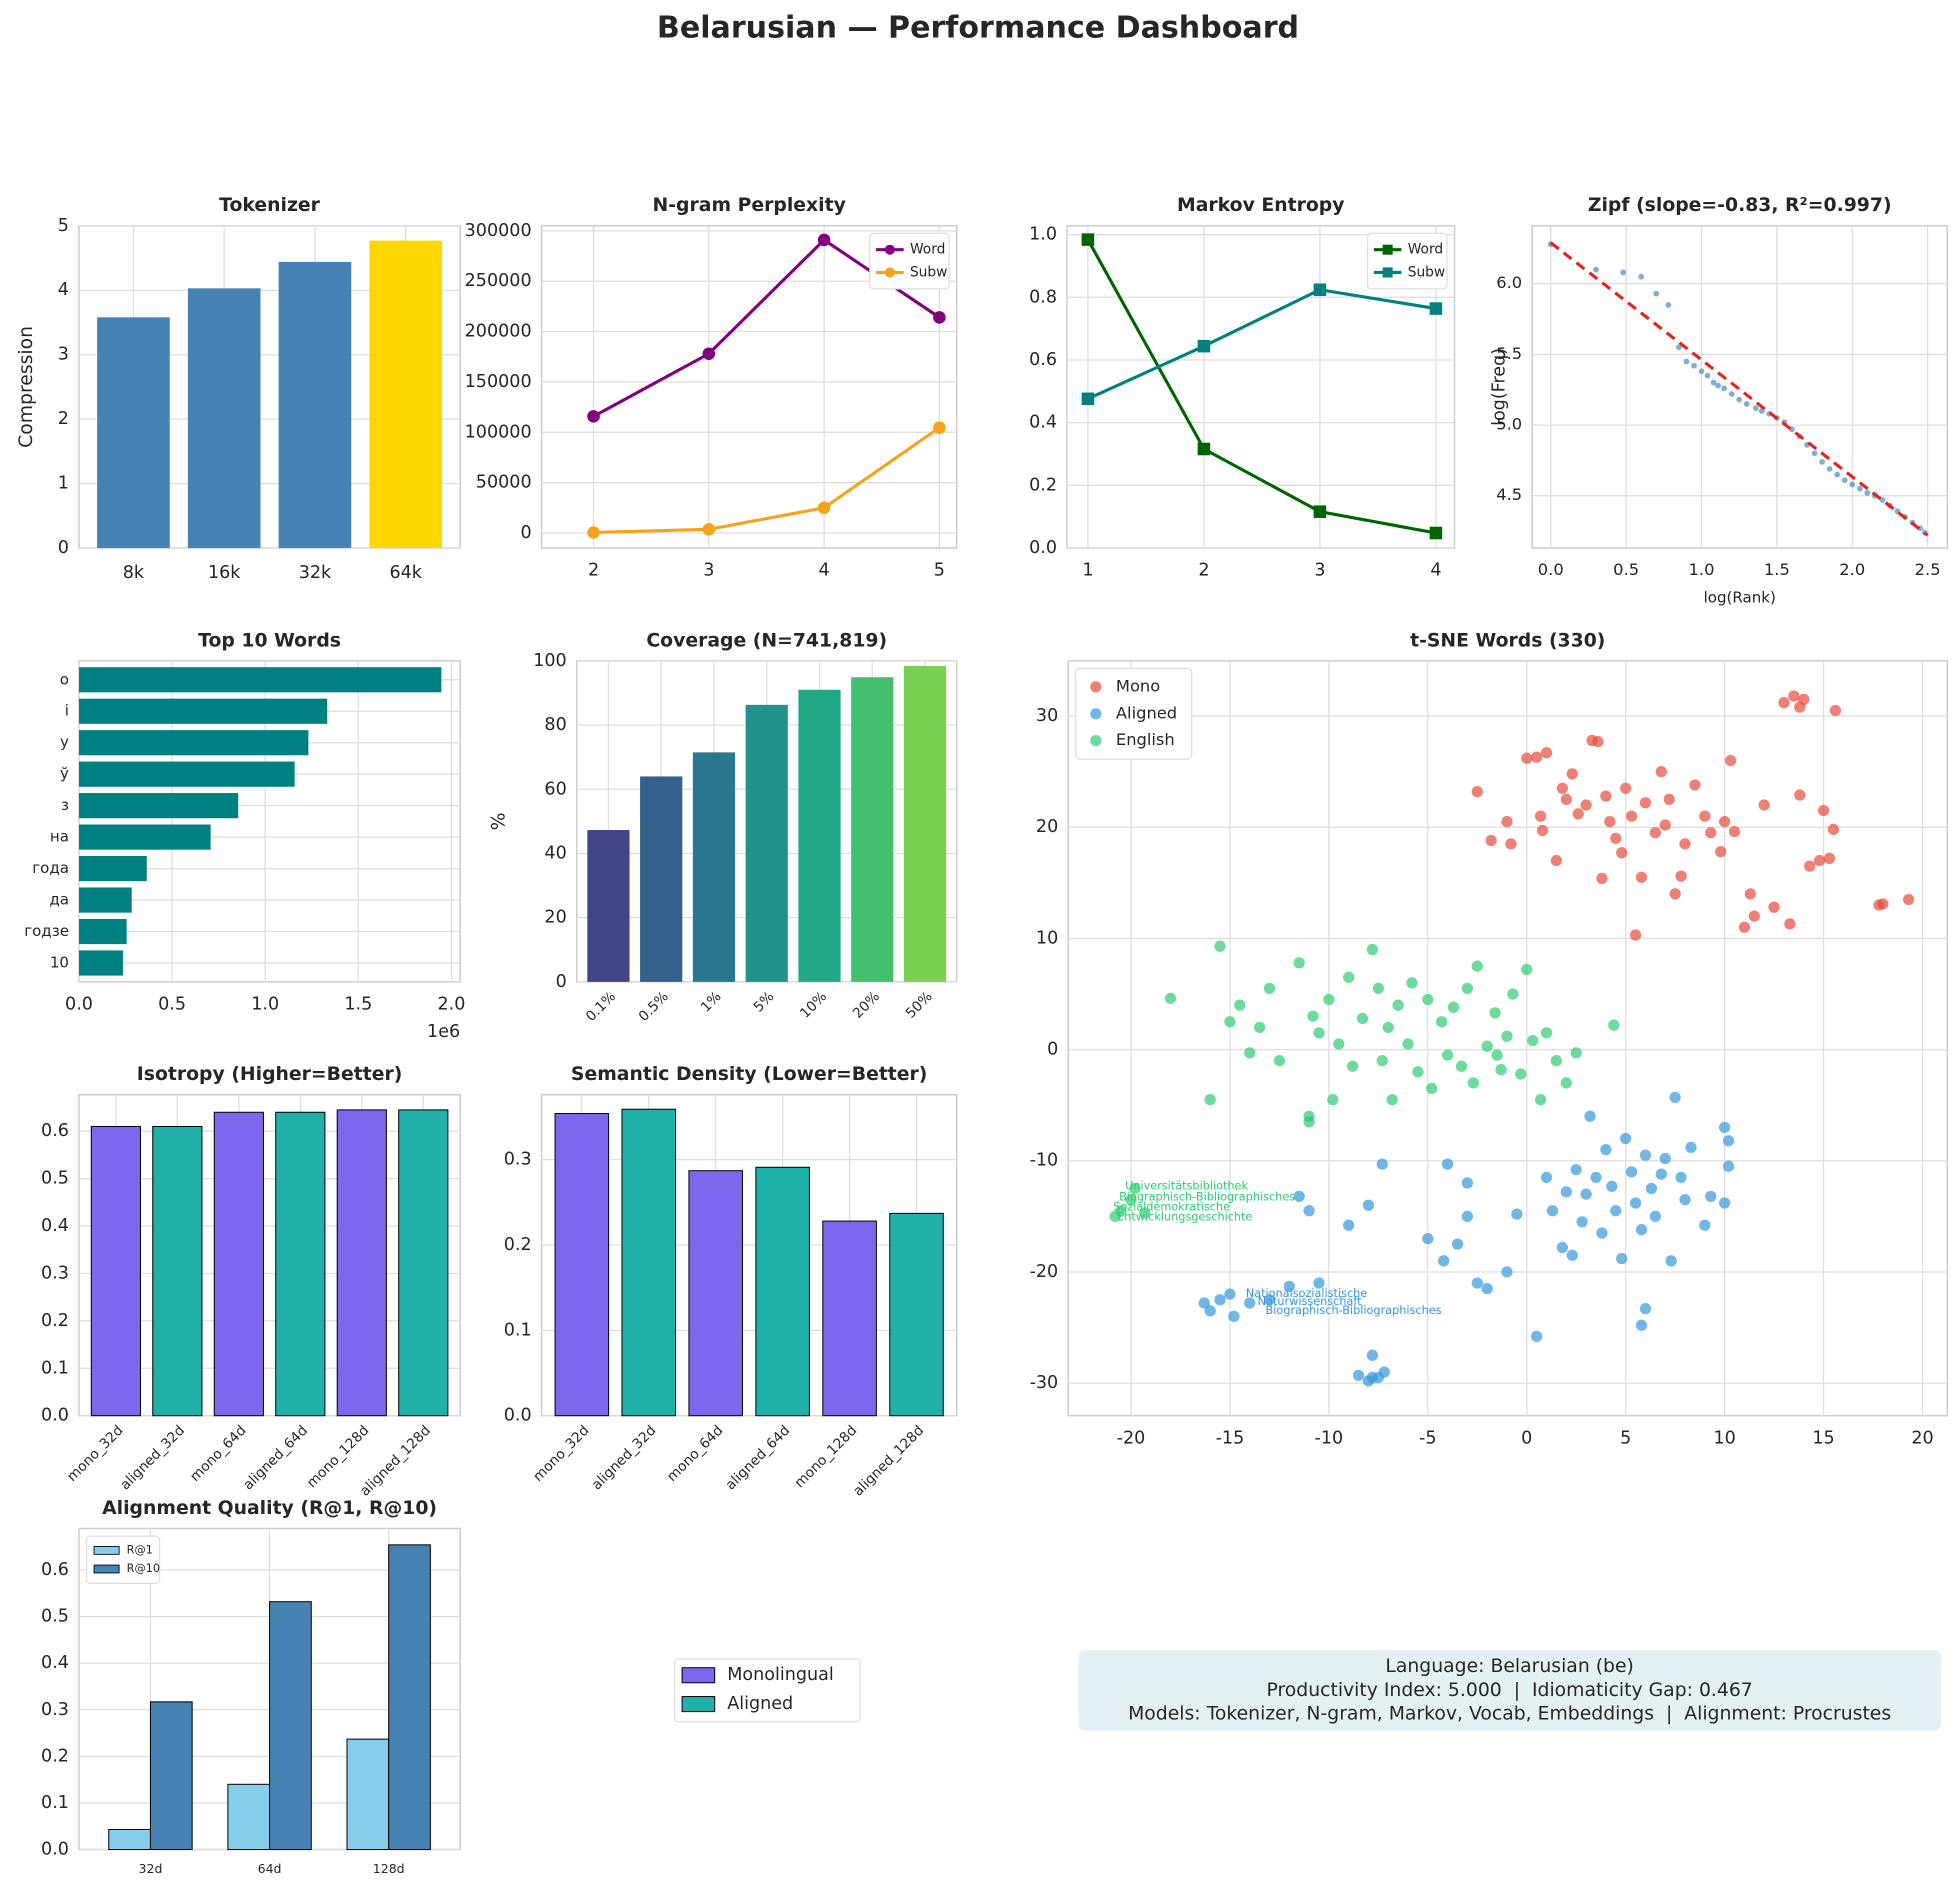 Image resolution: width=1956 pixels, height=1886 pixels. What do you see at coordinates (152, 1458) in the screenshot?
I see `x-tick-label: aligned_32d` at bounding box center [152, 1458].